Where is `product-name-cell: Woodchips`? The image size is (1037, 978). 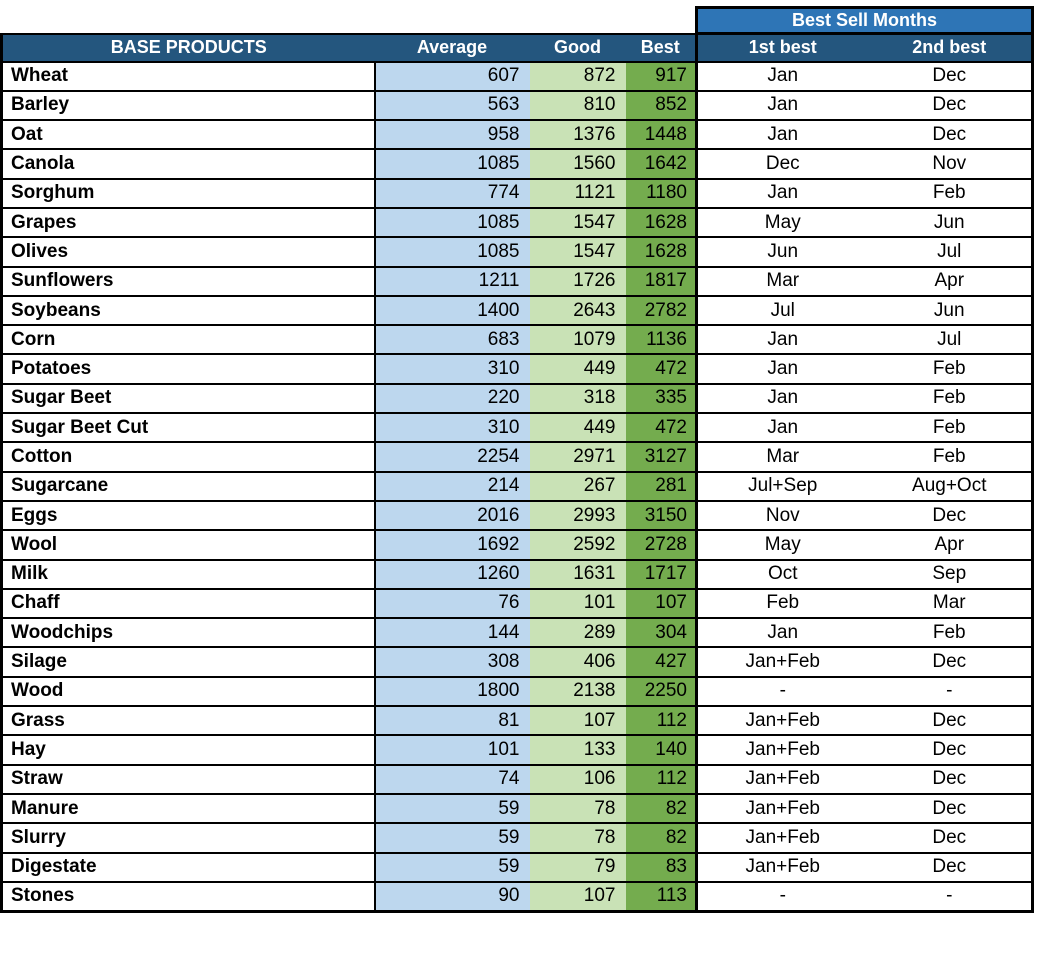
product-name-cell: Woodchips is located at coordinates (188, 633).